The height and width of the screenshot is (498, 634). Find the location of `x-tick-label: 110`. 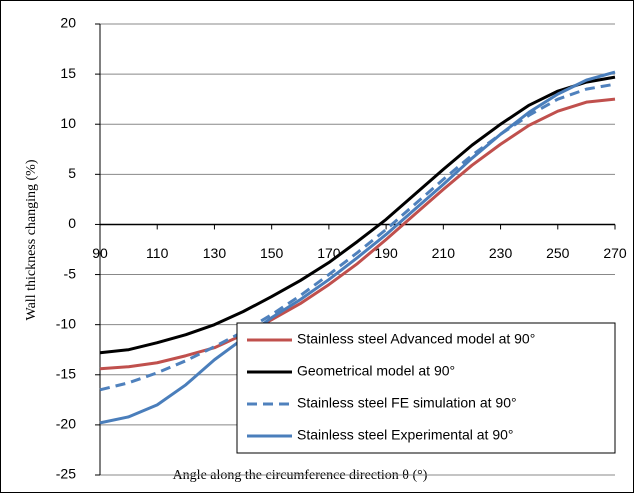

x-tick-label: 110 is located at coordinates (157, 253).